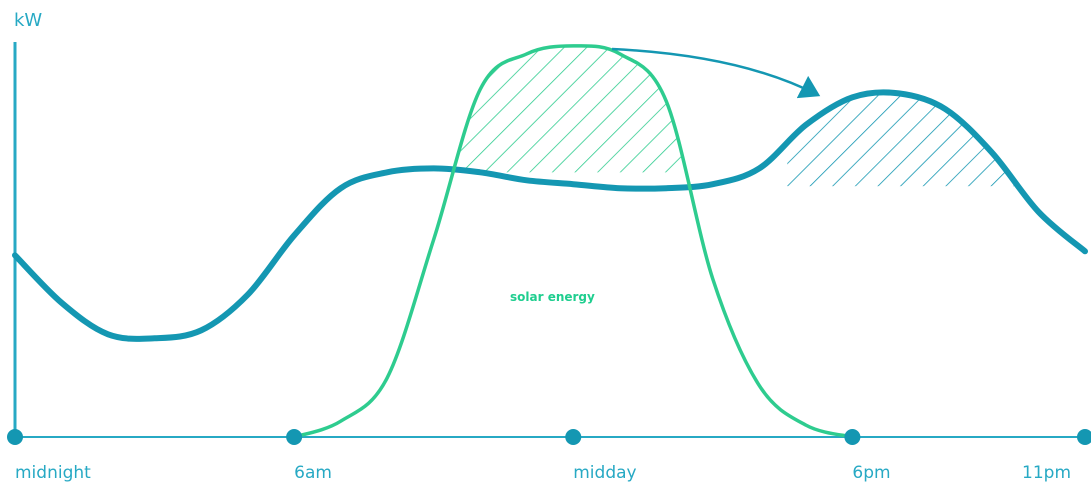 Image resolution: width=1091 pixels, height=485 pixels. I want to click on x-ticks-group: midnight 6am midday 6pm 11pm, so click(549, 456).